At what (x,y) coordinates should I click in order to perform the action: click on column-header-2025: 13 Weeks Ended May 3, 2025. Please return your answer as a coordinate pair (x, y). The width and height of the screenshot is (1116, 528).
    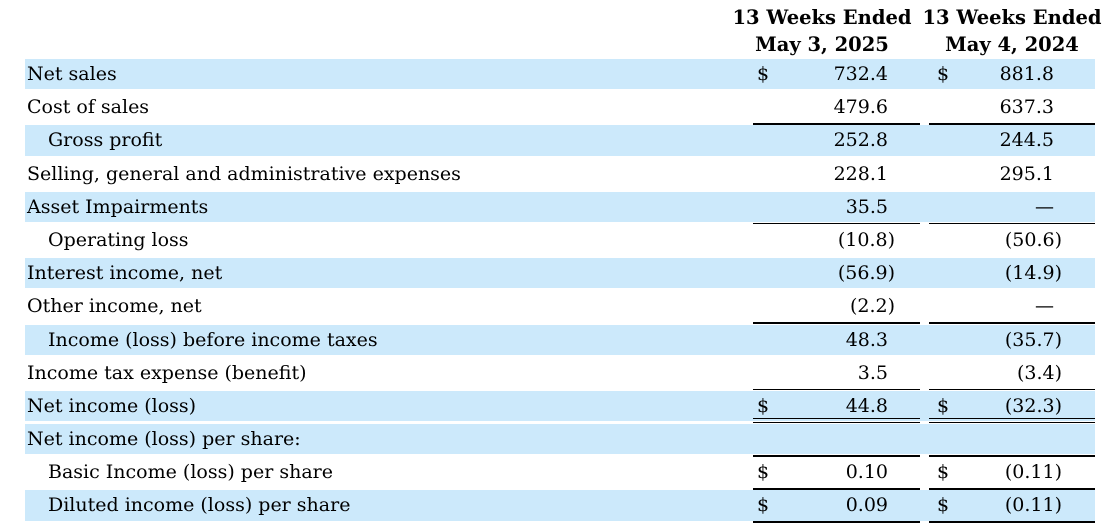
    Looking at the image, I should click on (821, 31).